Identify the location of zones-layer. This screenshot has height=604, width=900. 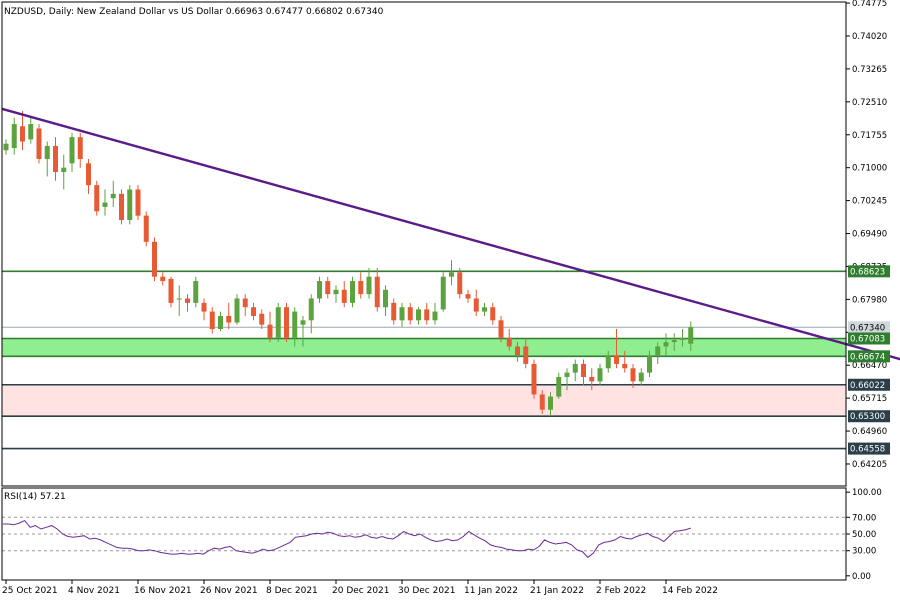
(424, 377).